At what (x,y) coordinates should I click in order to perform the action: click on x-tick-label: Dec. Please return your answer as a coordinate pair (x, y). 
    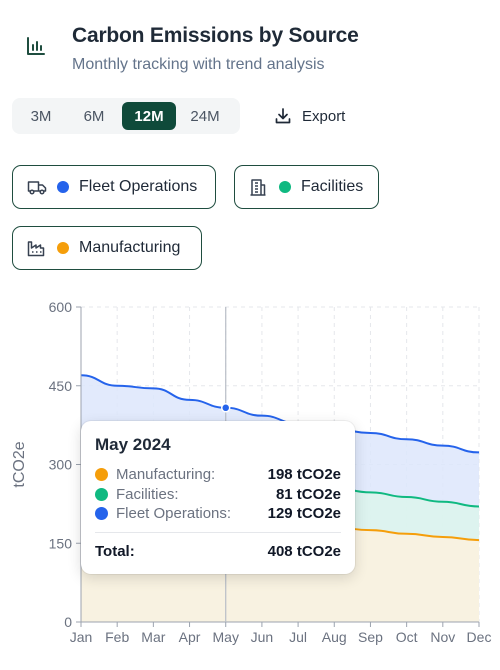
    Looking at the image, I should click on (479, 637).